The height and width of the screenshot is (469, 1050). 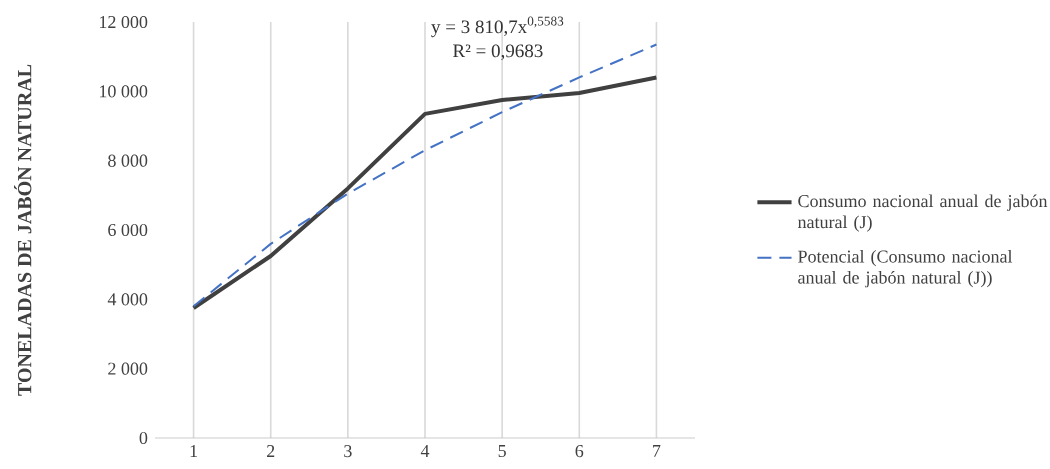 What do you see at coordinates (124, 91) in the screenshot?
I see `y-tick-label: 10 000` at bounding box center [124, 91].